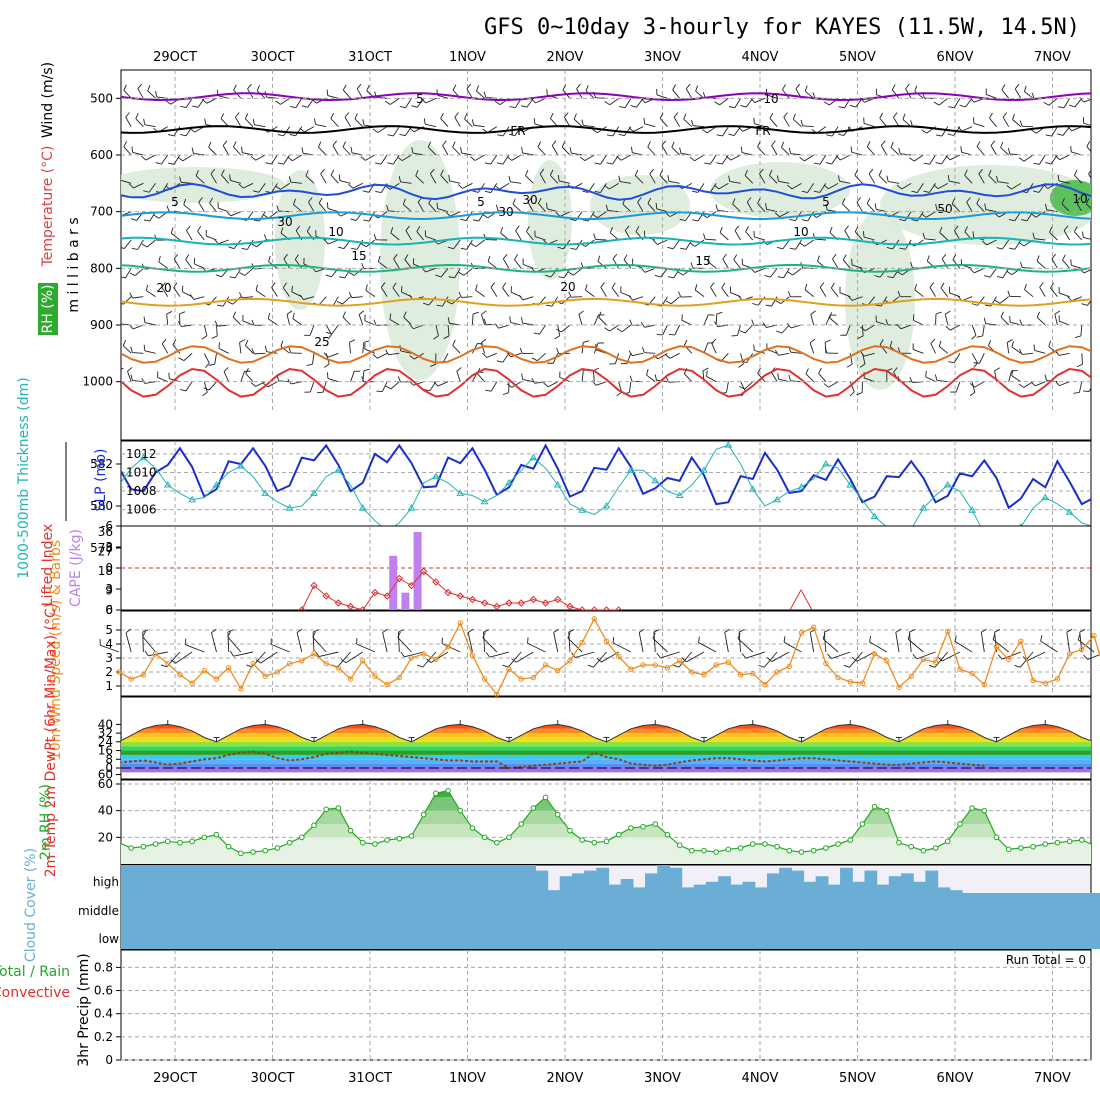 The image size is (1100, 1100). I want to click on contour-label: 20, so click(567, 287).